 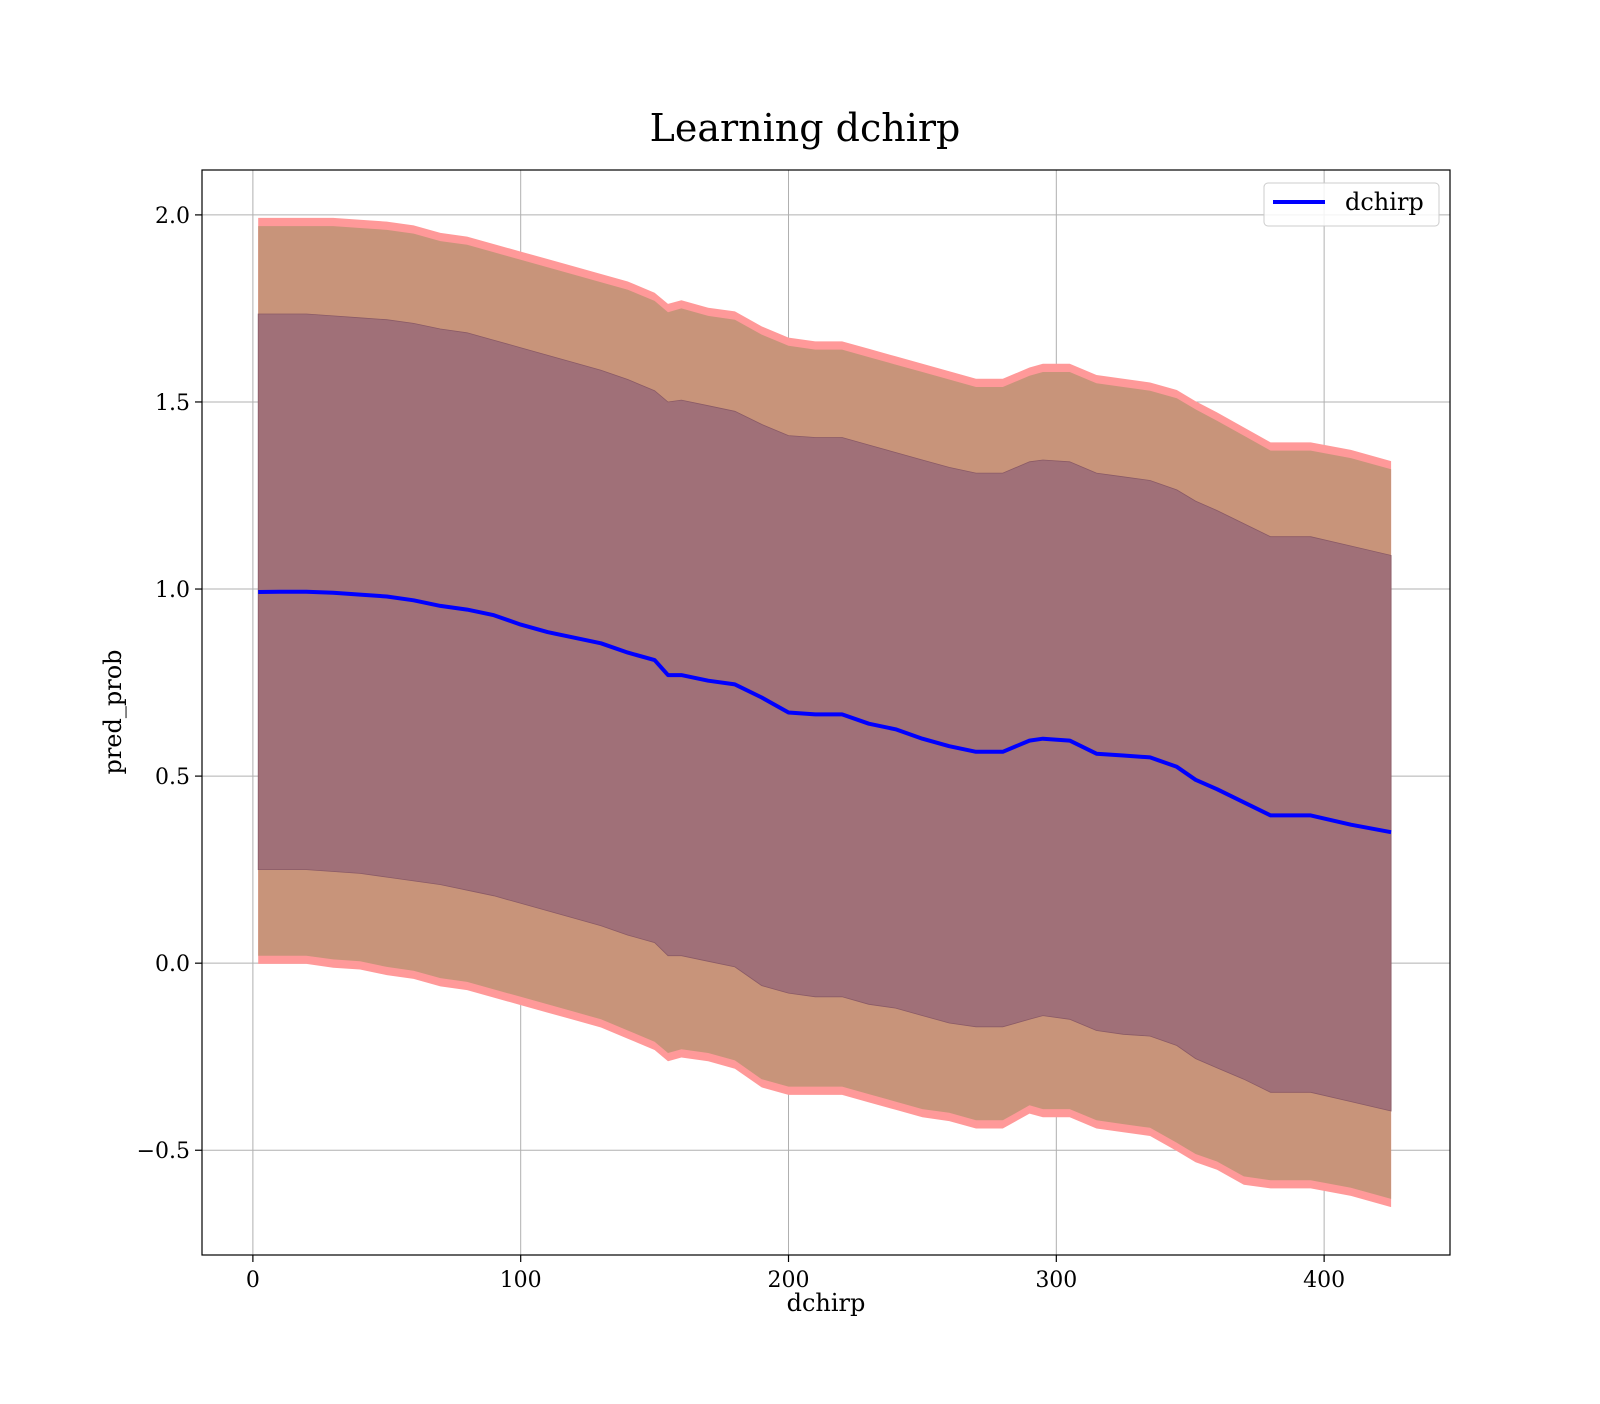 I want to click on series-line-dchirp, so click(x=825, y=712).